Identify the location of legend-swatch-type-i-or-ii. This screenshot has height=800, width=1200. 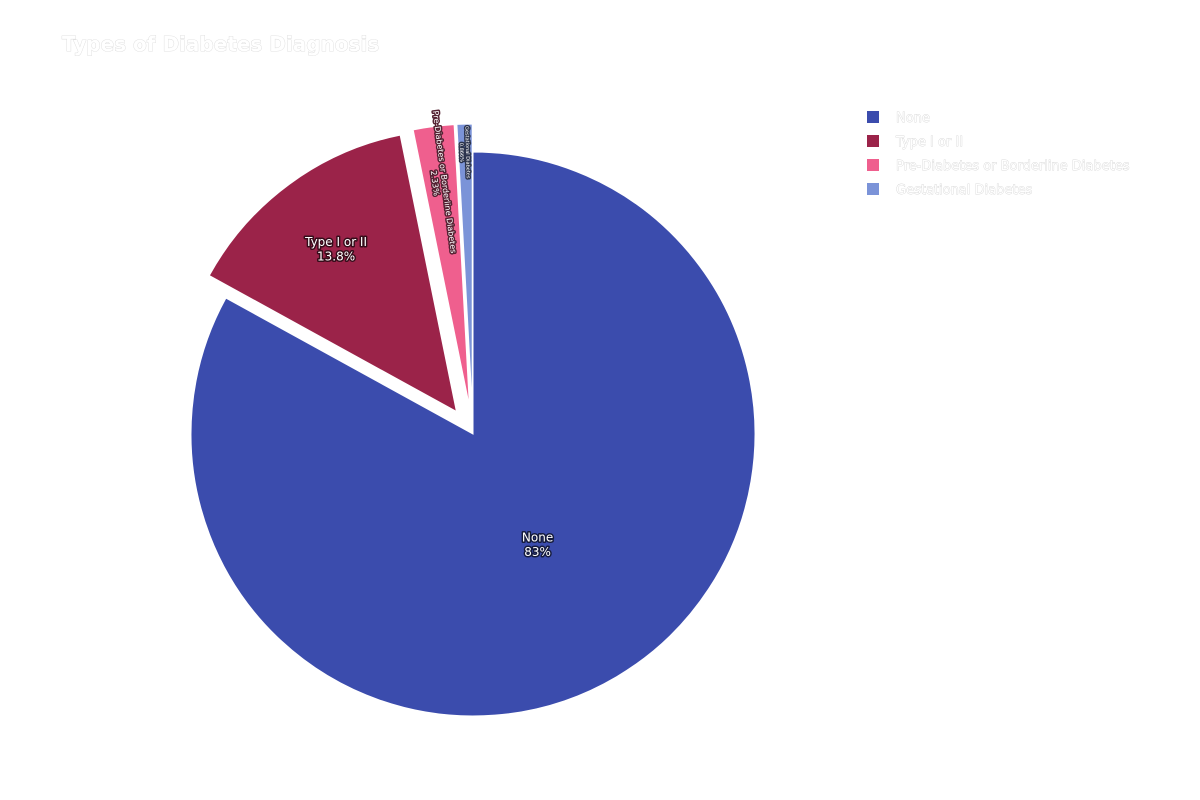
(873, 141).